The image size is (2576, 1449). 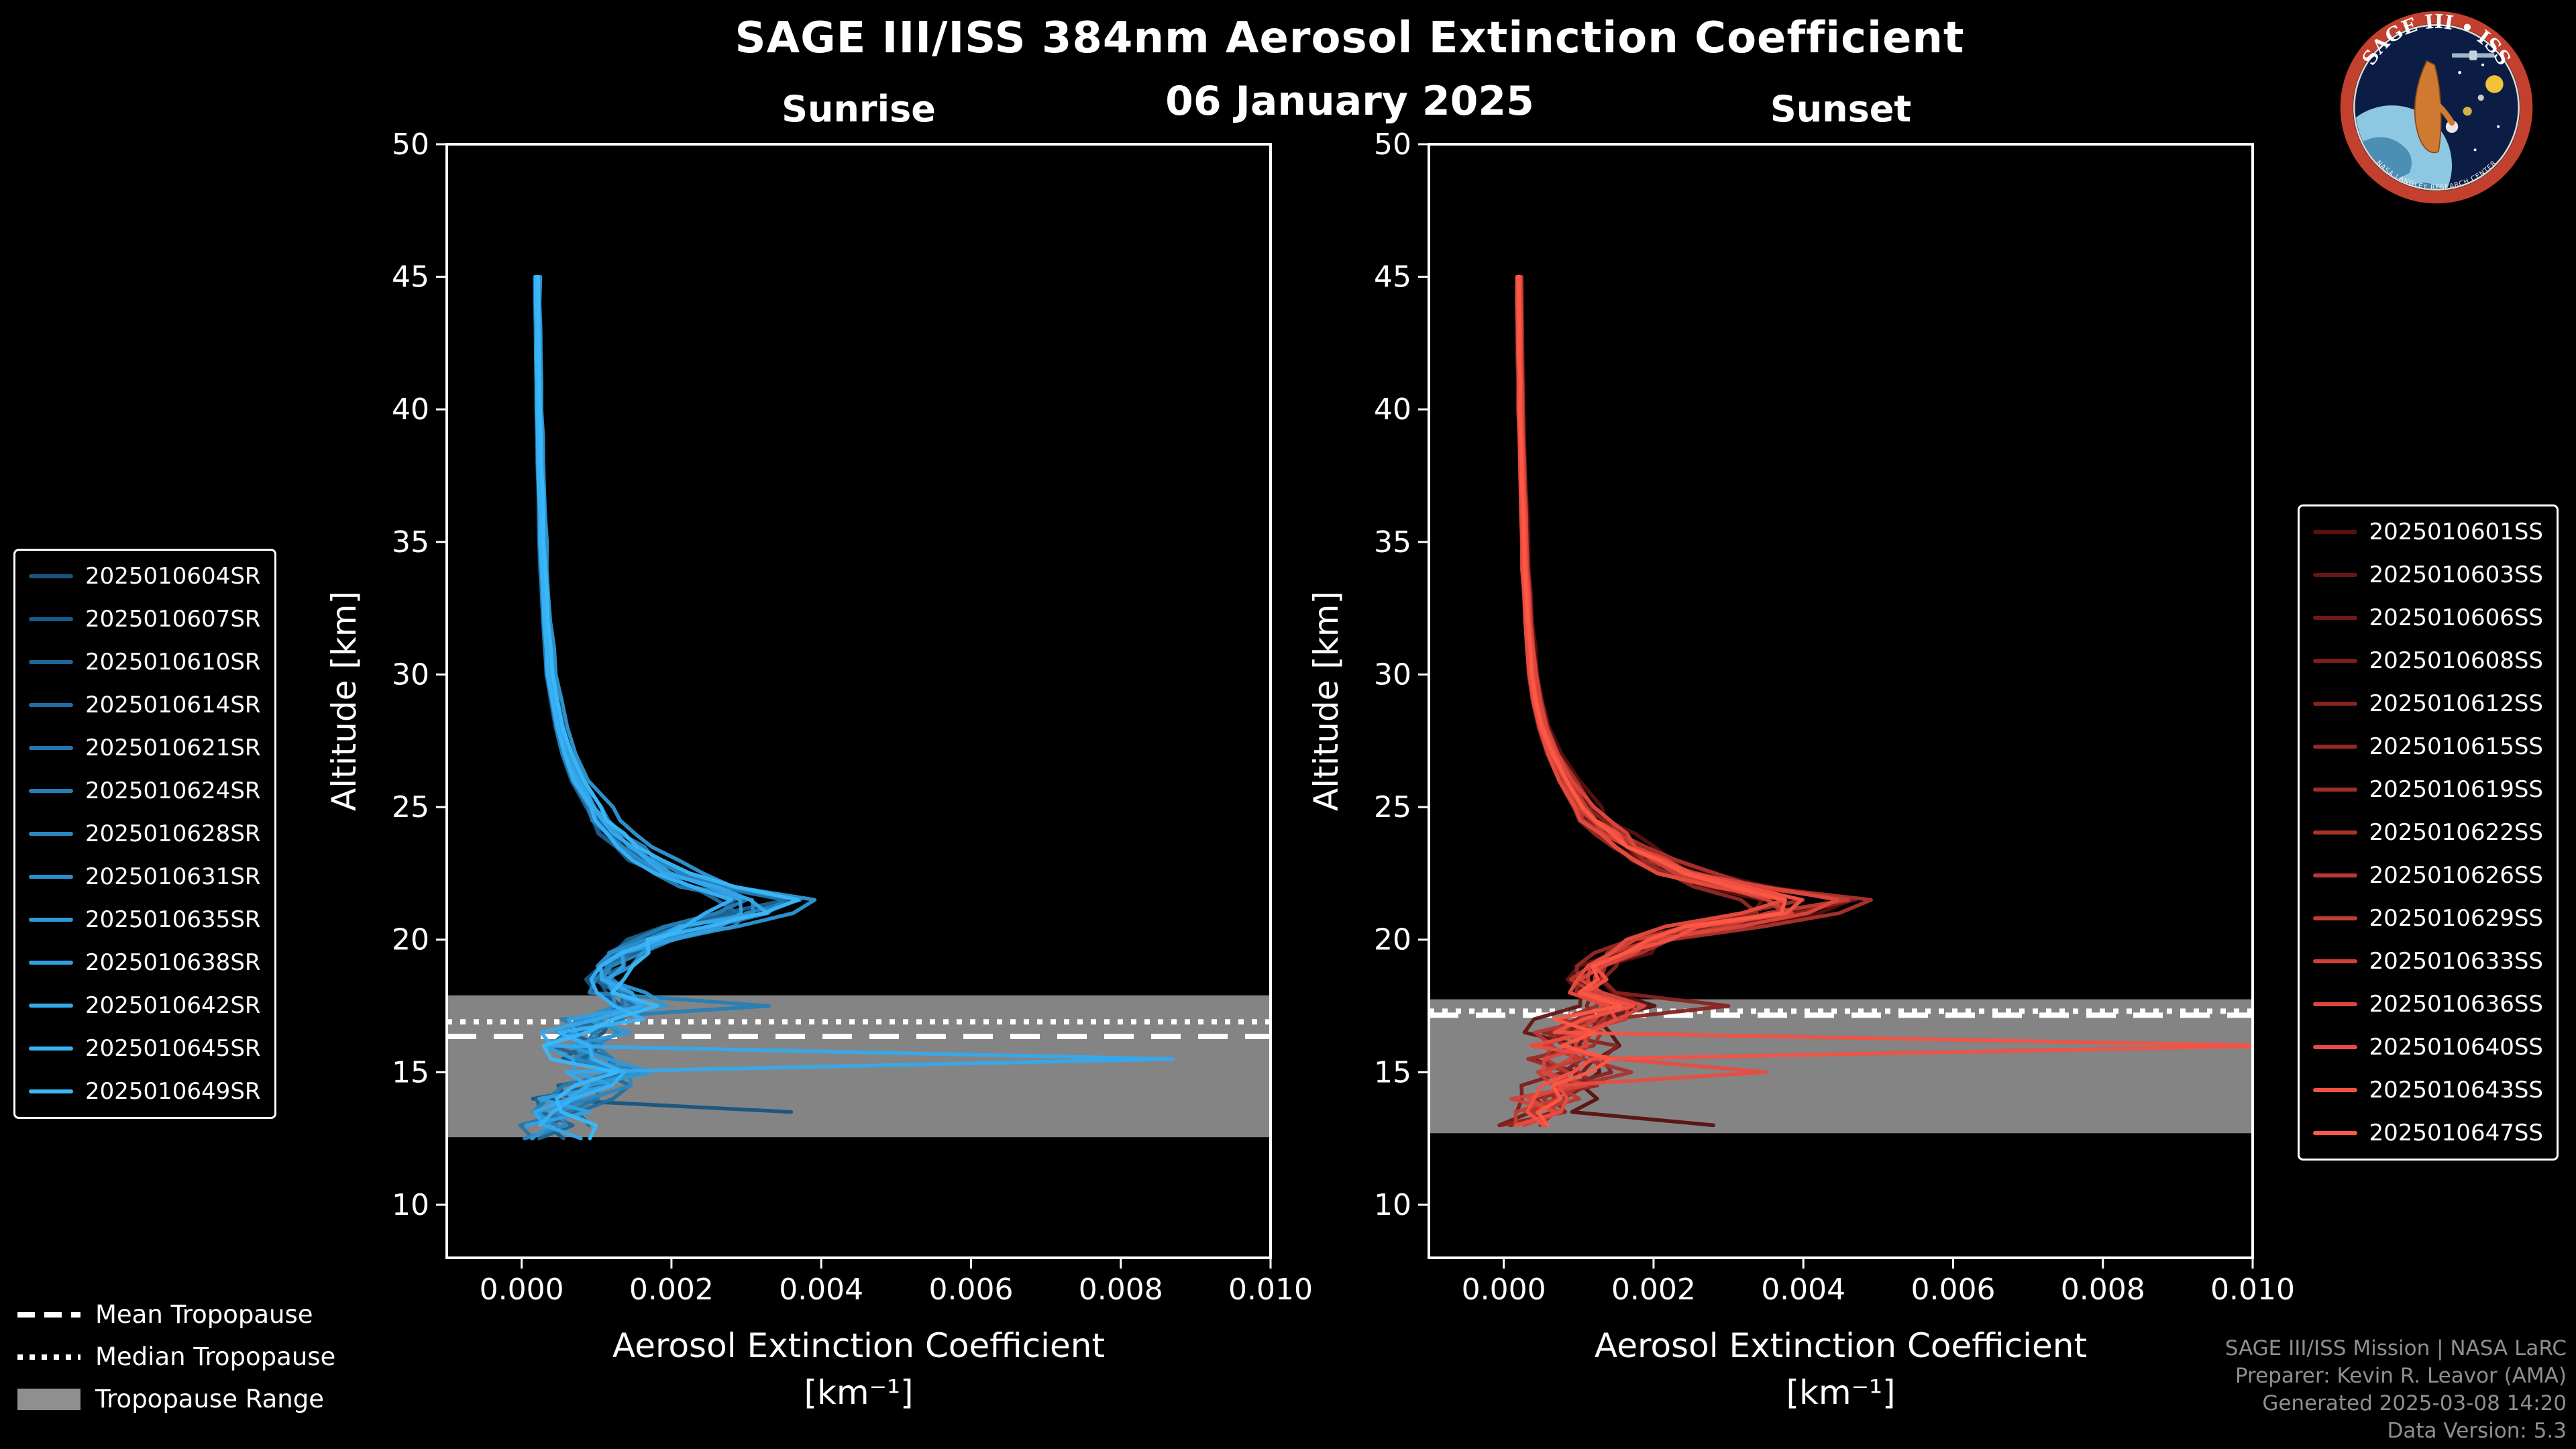 I want to click on series-label: 2025010631SR, so click(x=173, y=876).